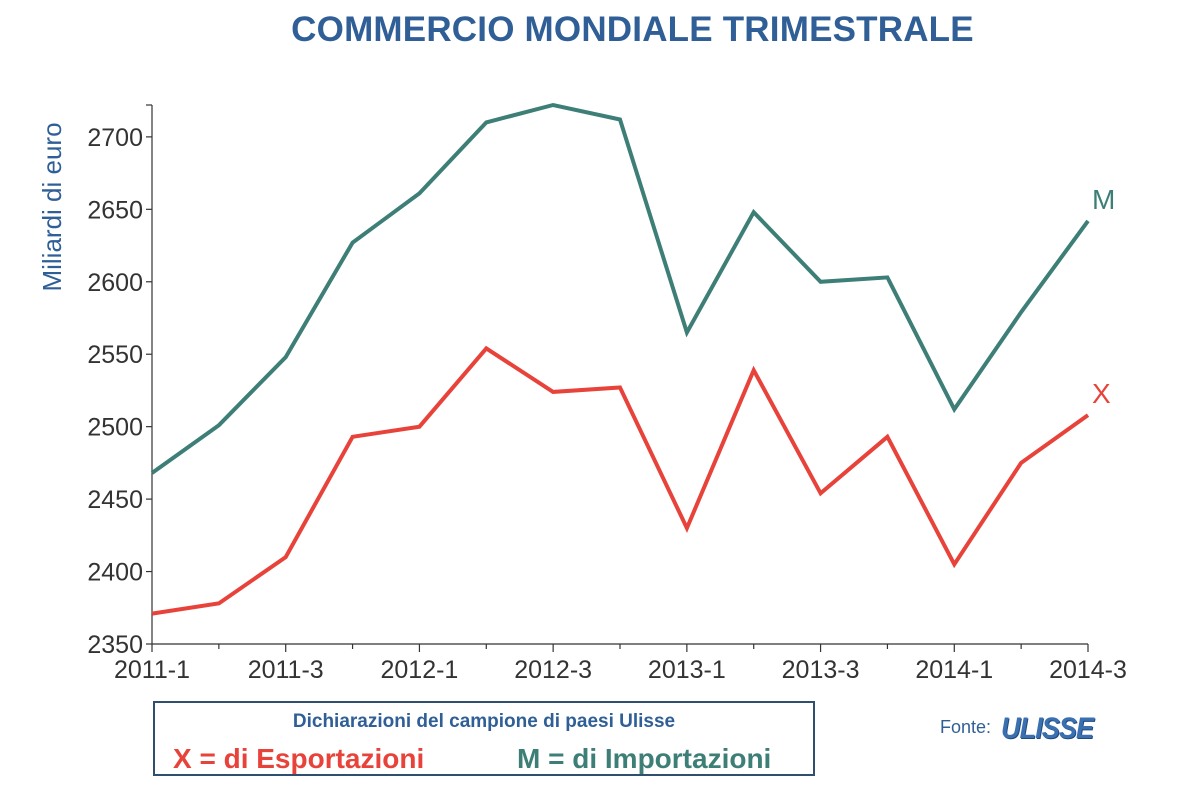  I want to click on ulisse-logo: ULISSE, so click(1047, 728).